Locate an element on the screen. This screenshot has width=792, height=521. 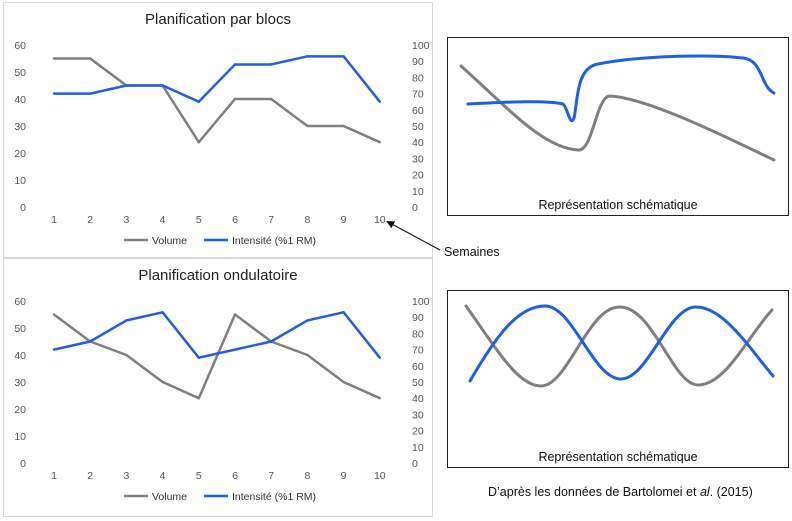
x-tick-label: 8 is located at coordinates (307, 220).